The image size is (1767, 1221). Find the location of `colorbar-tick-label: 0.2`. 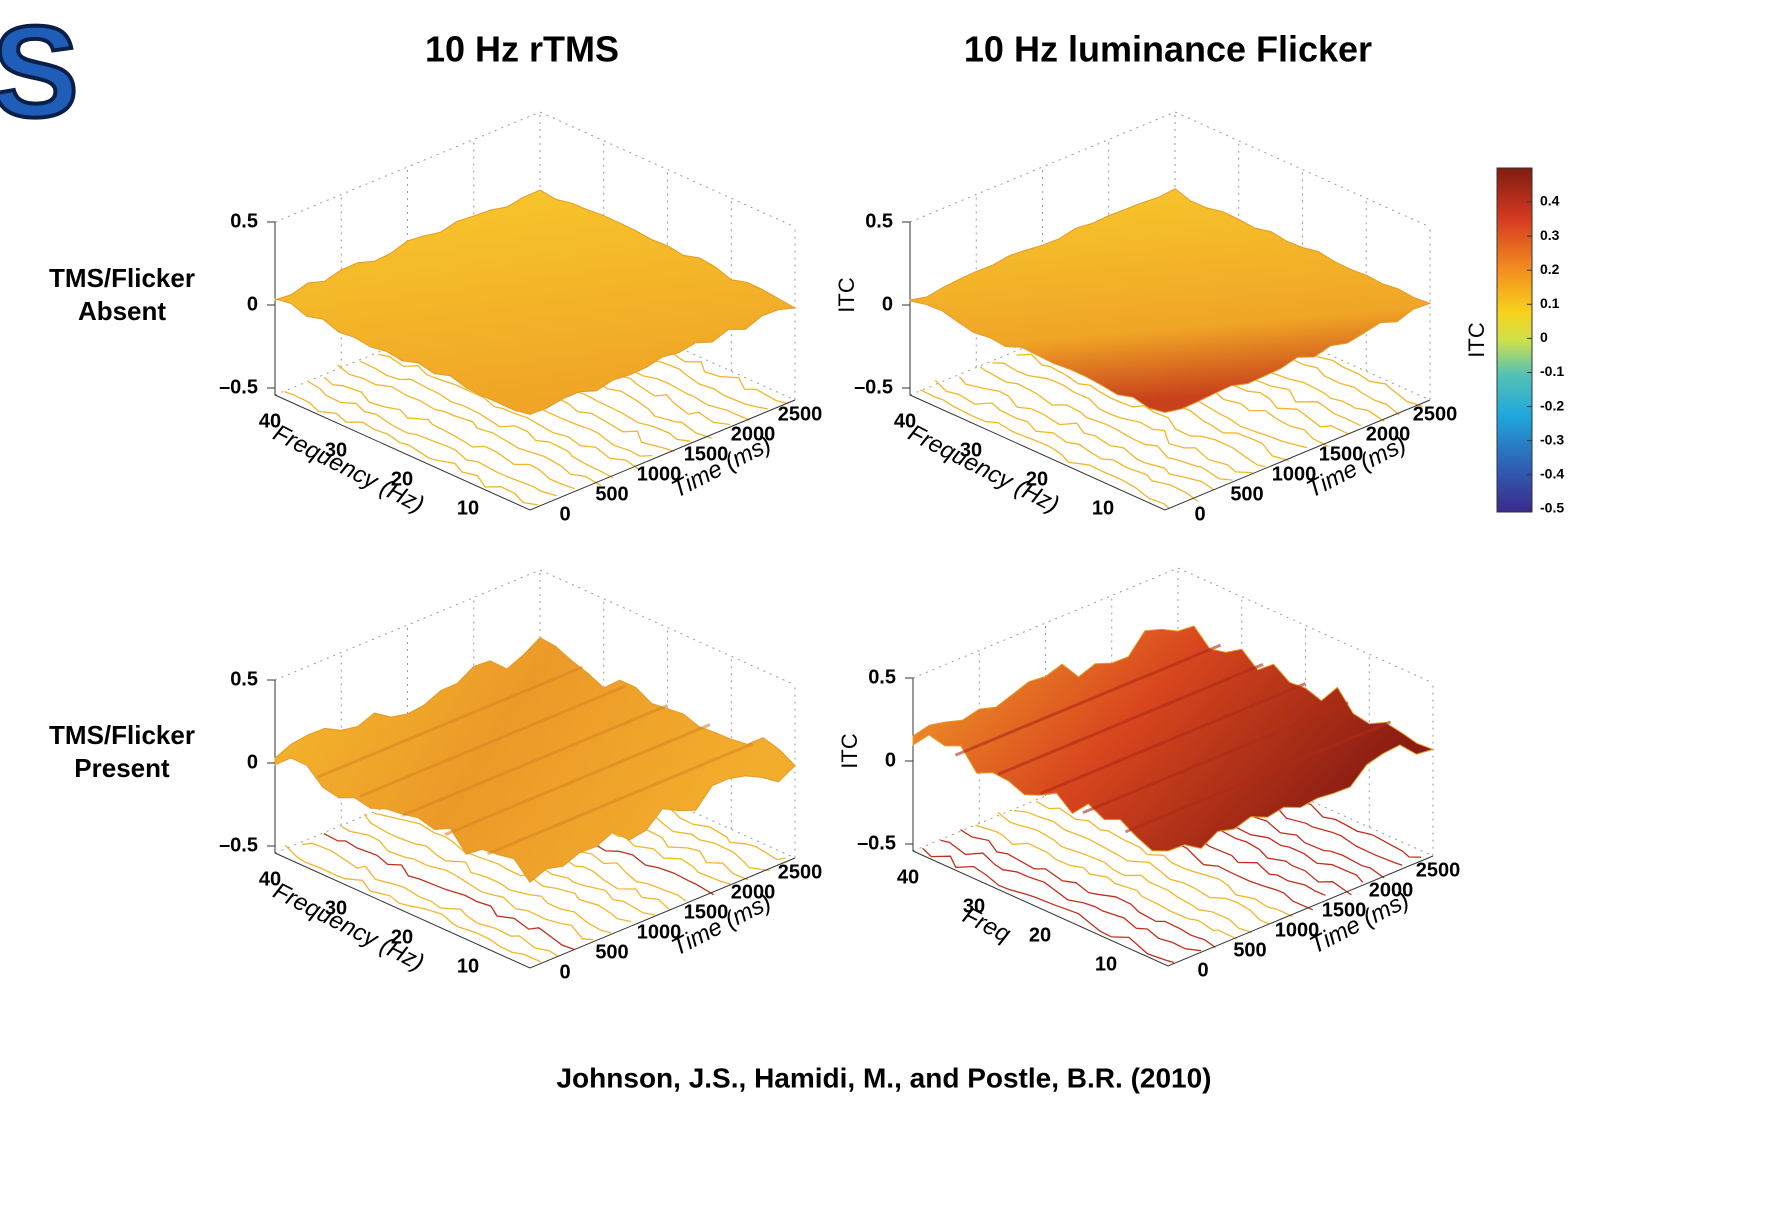

colorbar-tick-label: 0.2 is located at coordinates (1550, 269).